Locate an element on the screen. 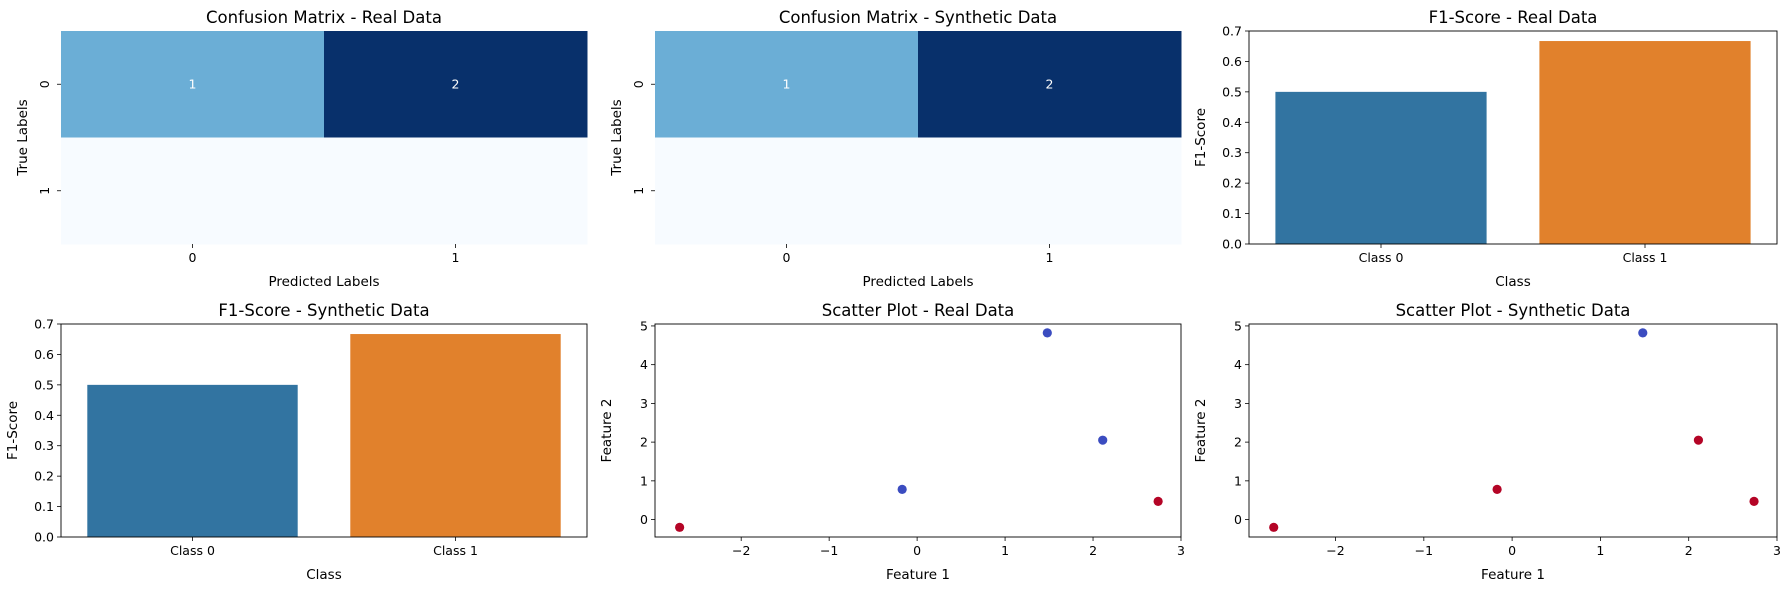  chart-title: Scatter Plot - Real Data is located at coordinates (918, 310).